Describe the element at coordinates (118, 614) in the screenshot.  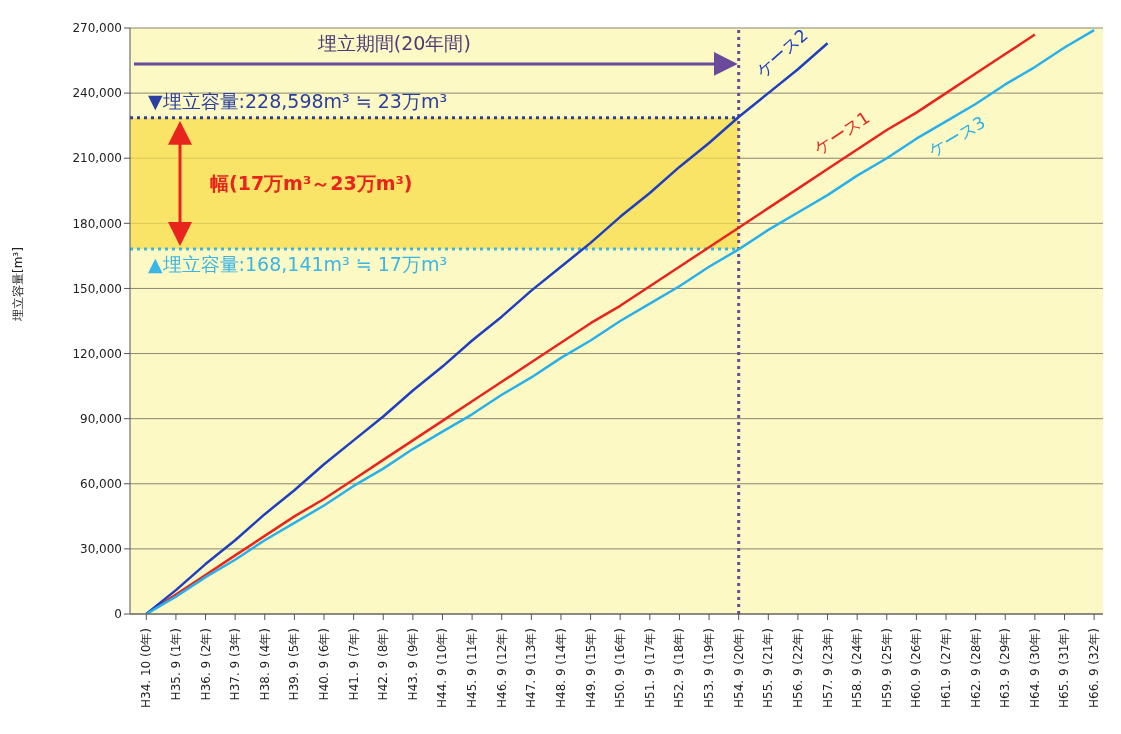
I see `y-tick-label: 0` at that location.